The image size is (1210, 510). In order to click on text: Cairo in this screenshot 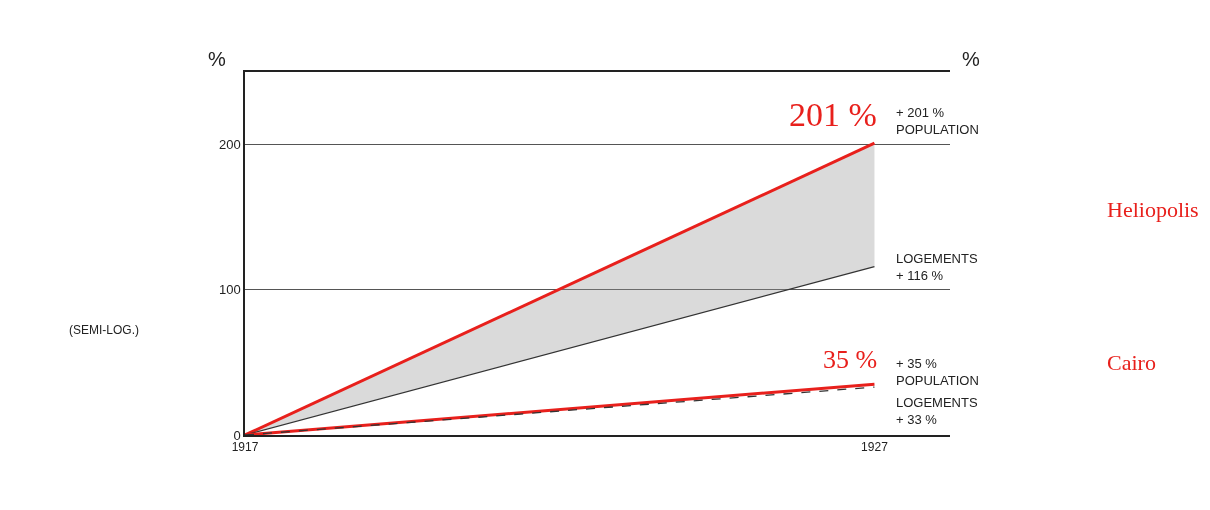, I will do `click(1131, 362)`.